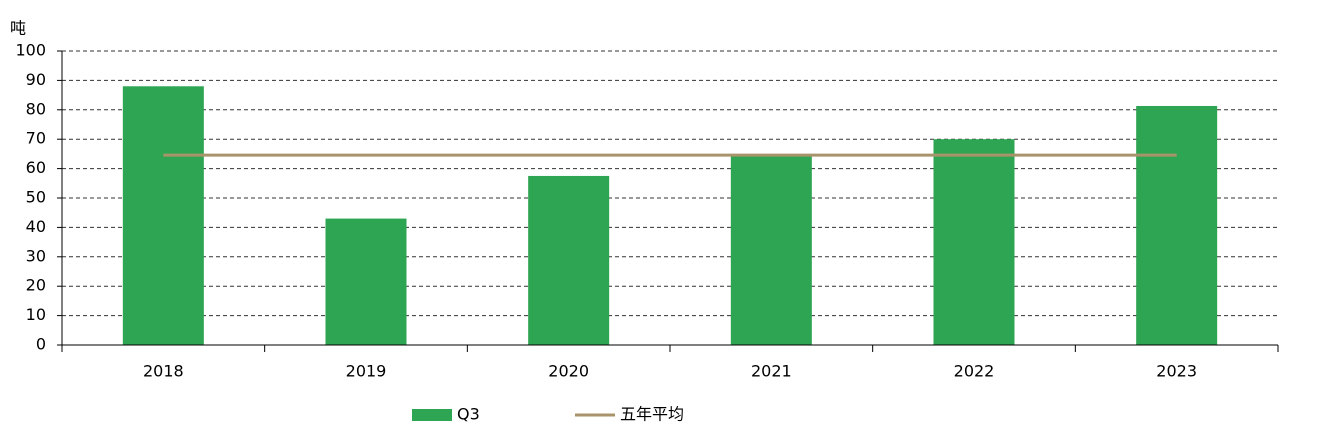  Describe the element at coordinates (18, 28) in the screenshot. I see `y-axis-label: 吨` at that location.